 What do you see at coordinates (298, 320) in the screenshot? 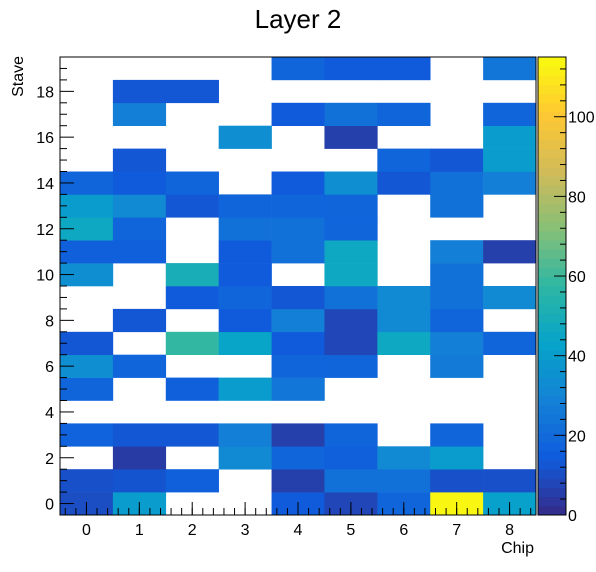
I see `heatmap-cell-chip4-stave8` at bounding box center [298, 320].